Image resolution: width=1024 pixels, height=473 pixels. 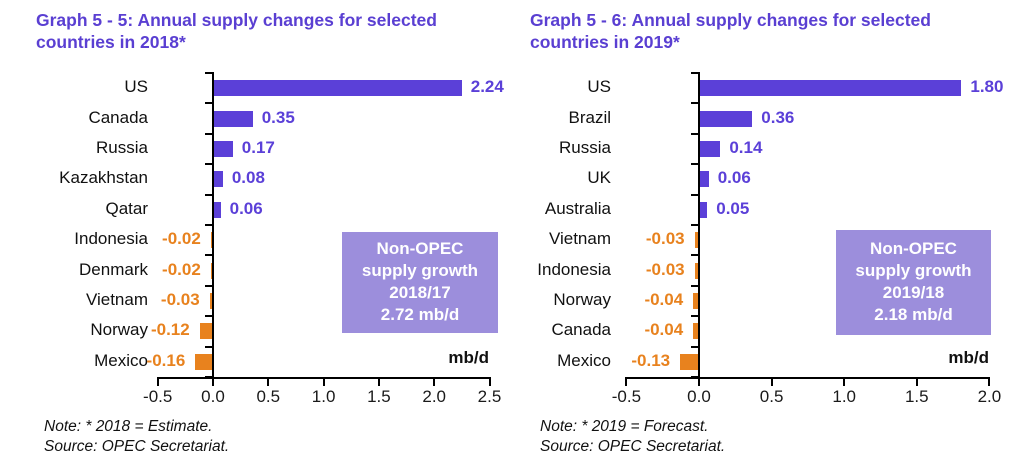 What do you see at coordinates (122, 147) in the screenshot?
I see `category-label: Russia` at bounding box center [122, 147].